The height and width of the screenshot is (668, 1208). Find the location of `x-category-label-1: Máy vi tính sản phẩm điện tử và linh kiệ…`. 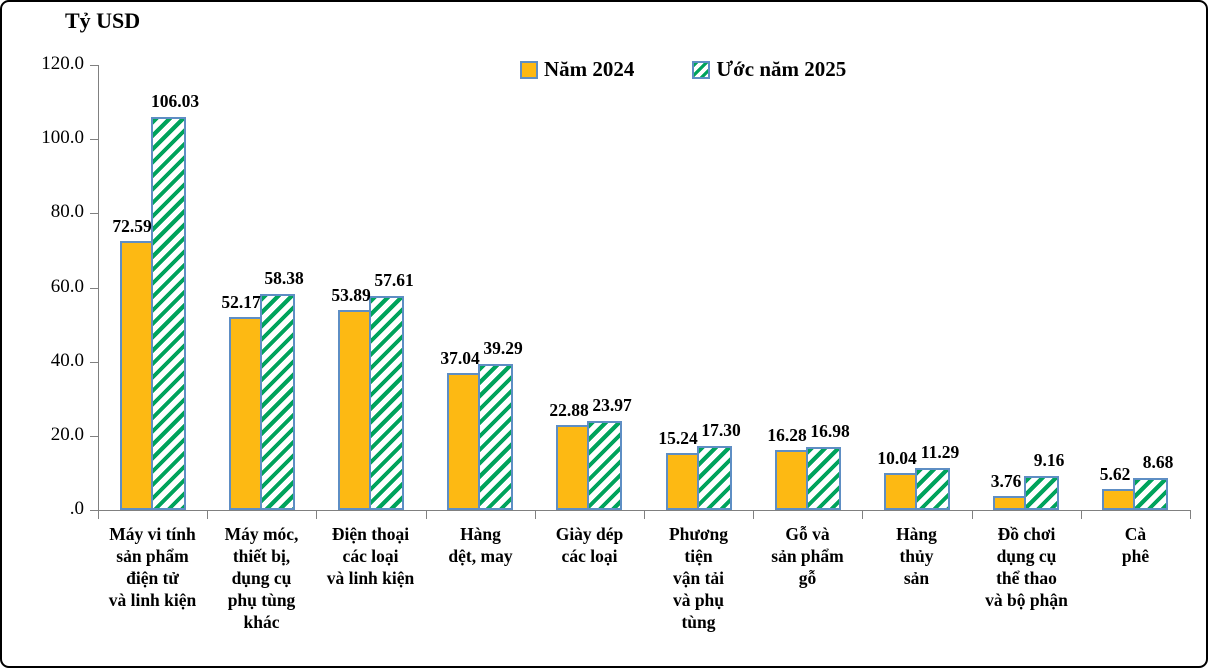

x-category-label-1: Máy vi tính sản phẩm điện tử và linh kiệ… is located at coordinates (152, 567).